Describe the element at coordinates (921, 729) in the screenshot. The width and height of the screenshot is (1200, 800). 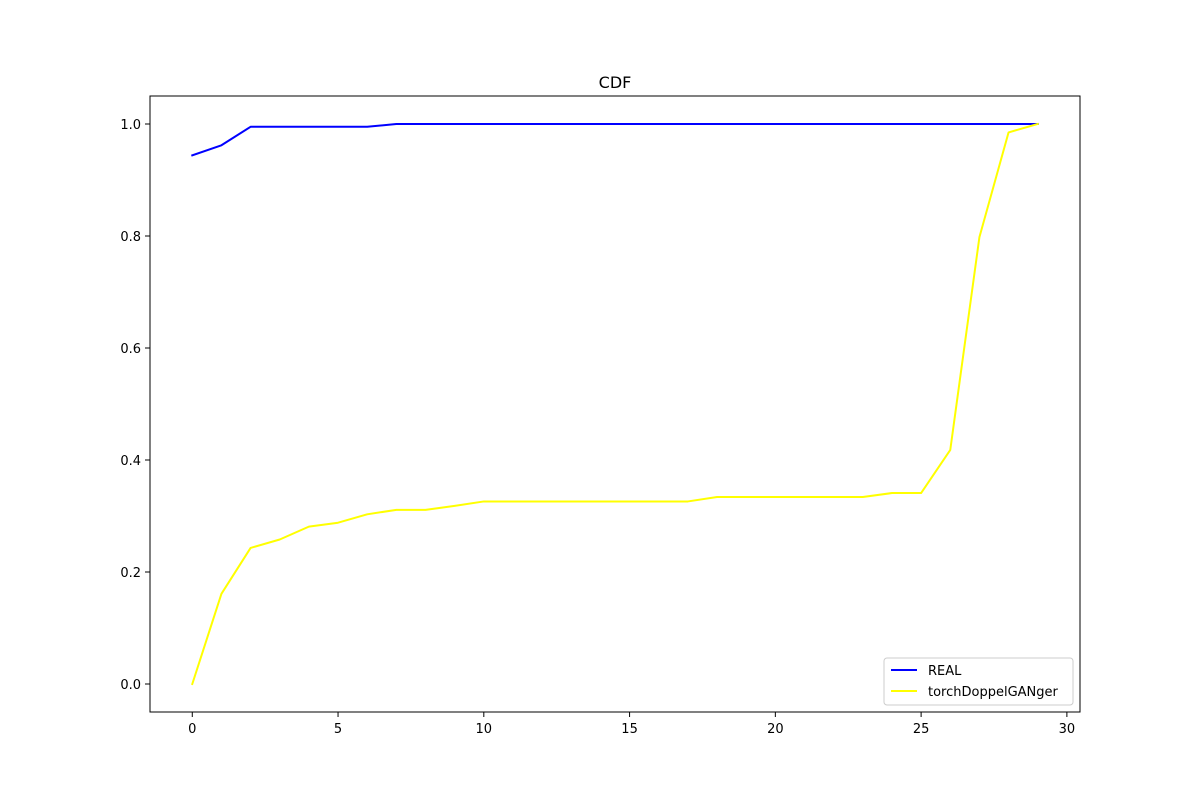
I see `x-tick-label: 25` at that location.